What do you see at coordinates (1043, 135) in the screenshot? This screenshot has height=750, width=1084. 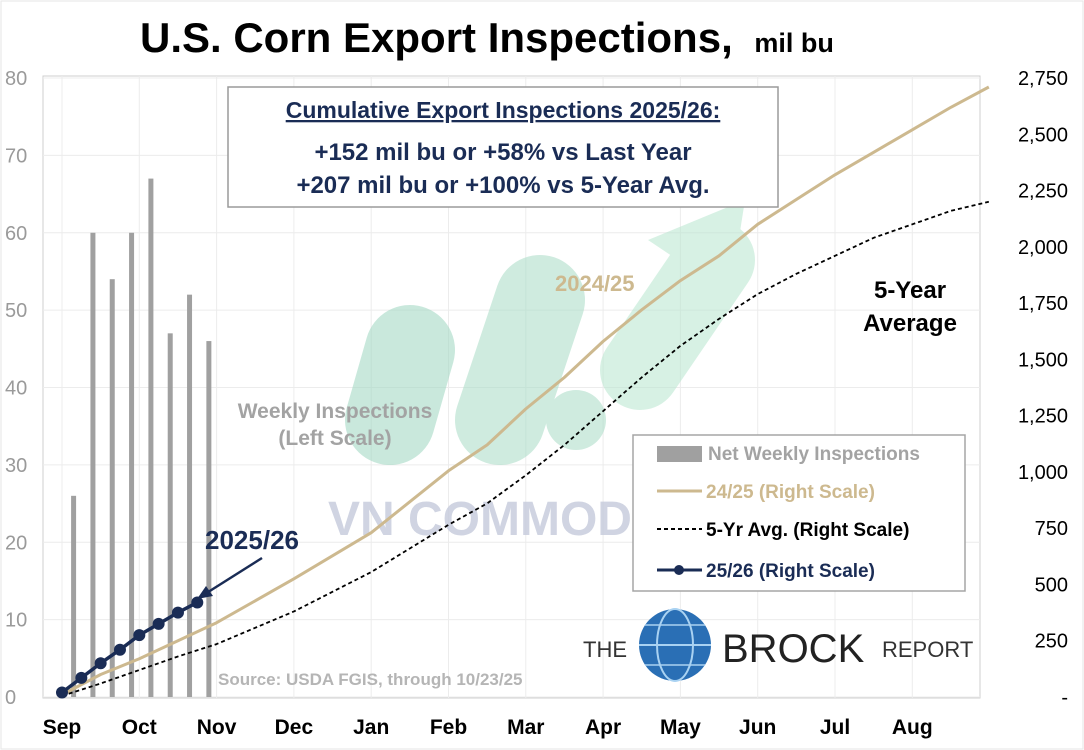 I see `right-tick-label: 2,500` at bounding box center [1043, 135].